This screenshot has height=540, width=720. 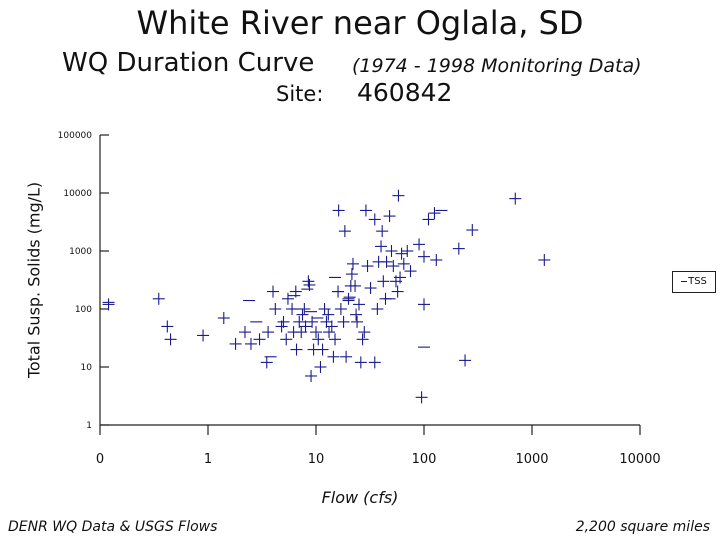 What do you see at coordinates (208, 459) in the screenshot?
I see `x-tick-label: 1` at bounding box center [208, 459].